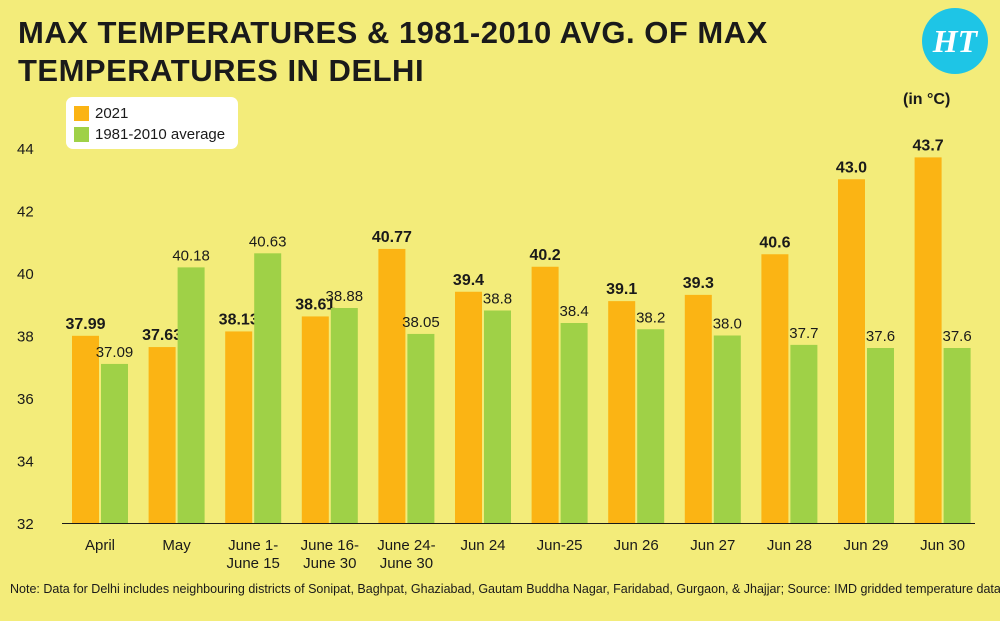  Describe the element at coordinates (621, 289) in the screenshot. I see `data-label-2021: 39.1` at that location.